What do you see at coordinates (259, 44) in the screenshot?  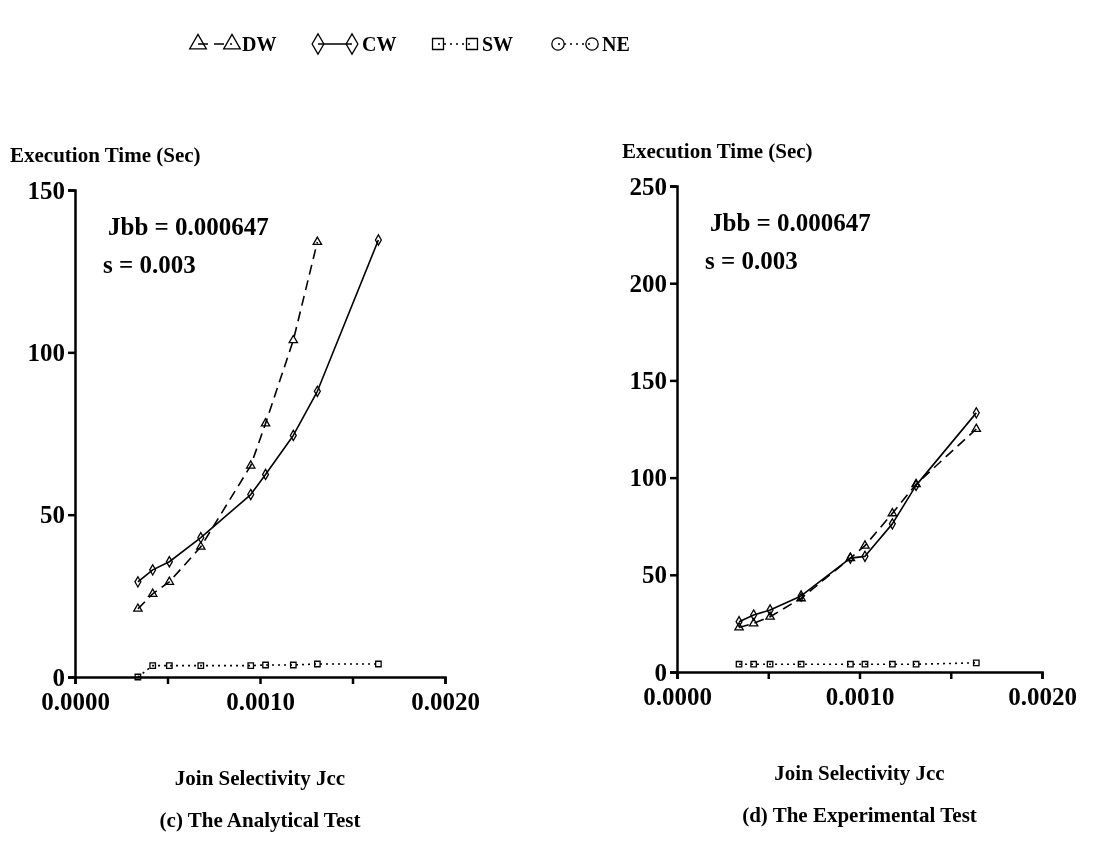 I see `legend-label: DW` at bounding box center [259, 44].